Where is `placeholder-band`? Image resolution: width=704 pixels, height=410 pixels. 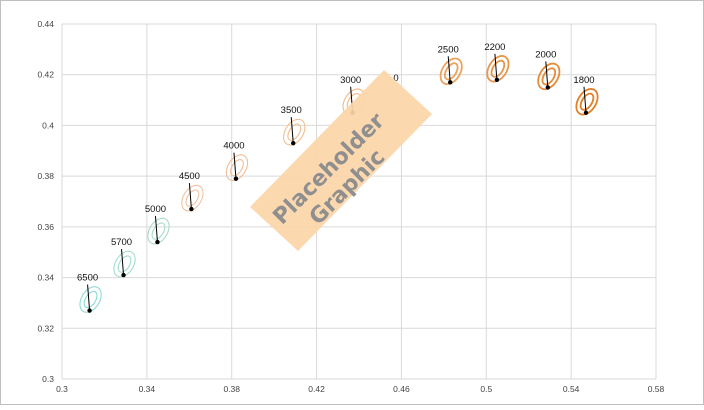
placeholder-band is located at coordinates (341, 160).